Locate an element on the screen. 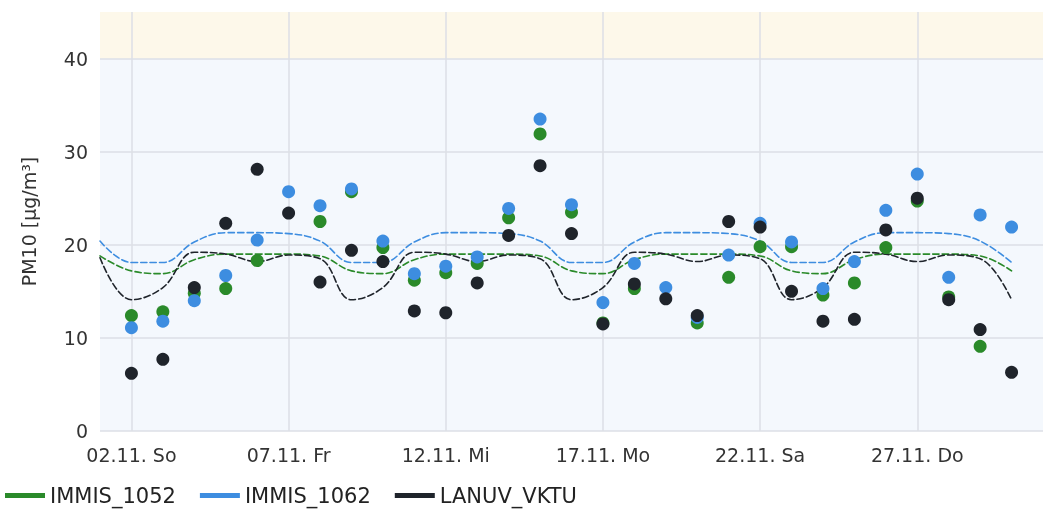 The image size is (1043, 511). legend-label: LANUV_VKTU is located at coordinates (508, 496).